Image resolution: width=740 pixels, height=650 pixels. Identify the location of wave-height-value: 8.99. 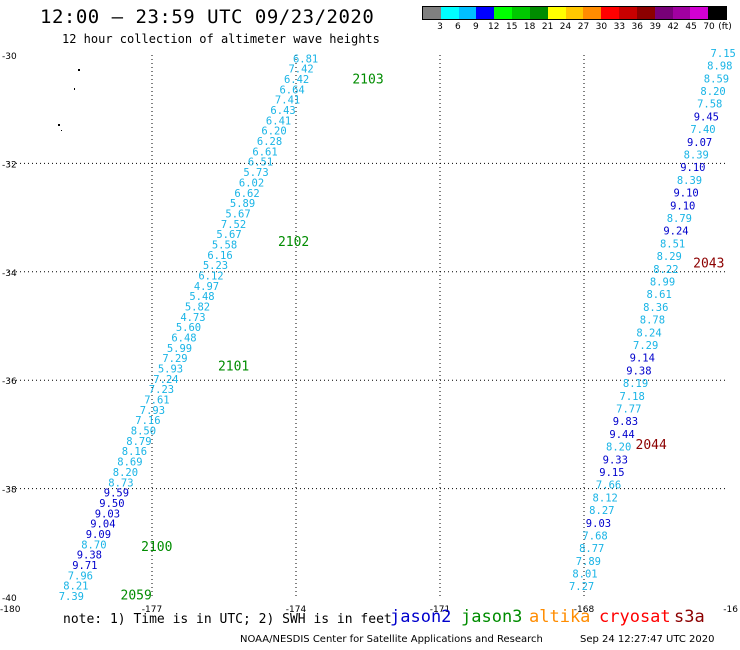
(662, 282).